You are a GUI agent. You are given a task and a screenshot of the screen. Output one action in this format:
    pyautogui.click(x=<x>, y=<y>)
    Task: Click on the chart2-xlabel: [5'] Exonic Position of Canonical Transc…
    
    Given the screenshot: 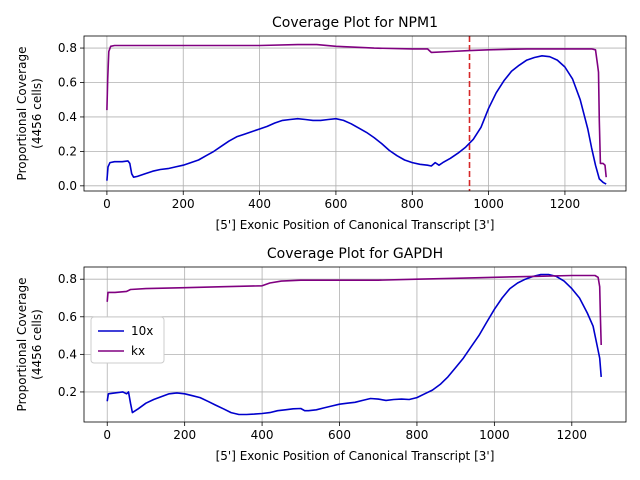 What is the action you would take?
    pyautogui.click(x=355, y=456)
    